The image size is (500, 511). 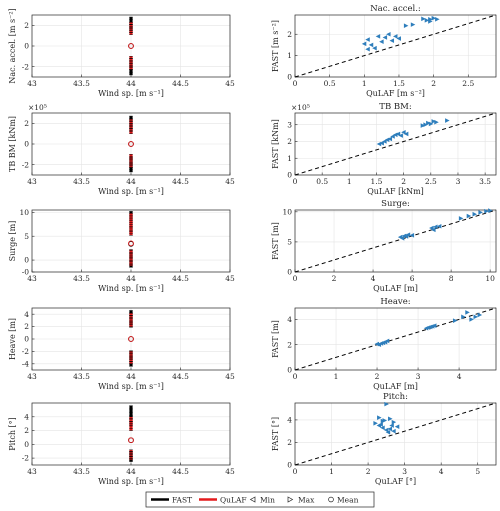 I want to click on legend-mean-marker, so click(x=331, y=499).